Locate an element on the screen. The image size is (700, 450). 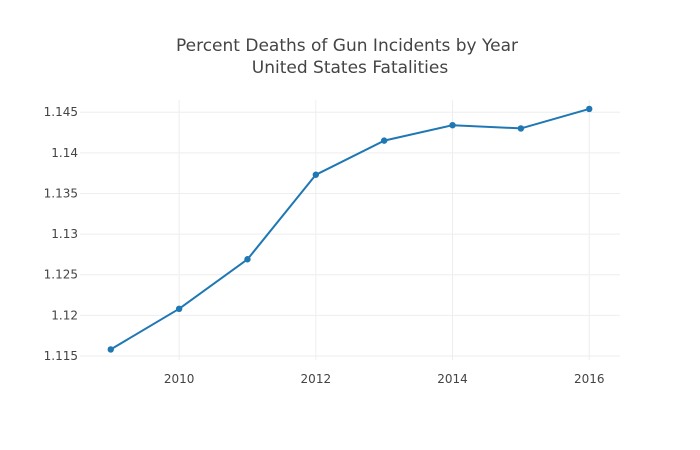
y-tick-label: 1.125 is located at coordinates (61, 275).